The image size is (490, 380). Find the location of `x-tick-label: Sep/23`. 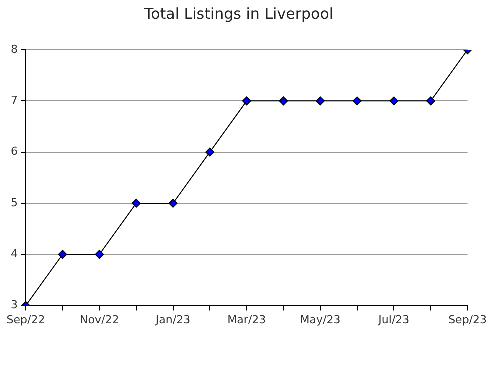

x-tick-label: Sep/23 is located at coordinates (467, 319).